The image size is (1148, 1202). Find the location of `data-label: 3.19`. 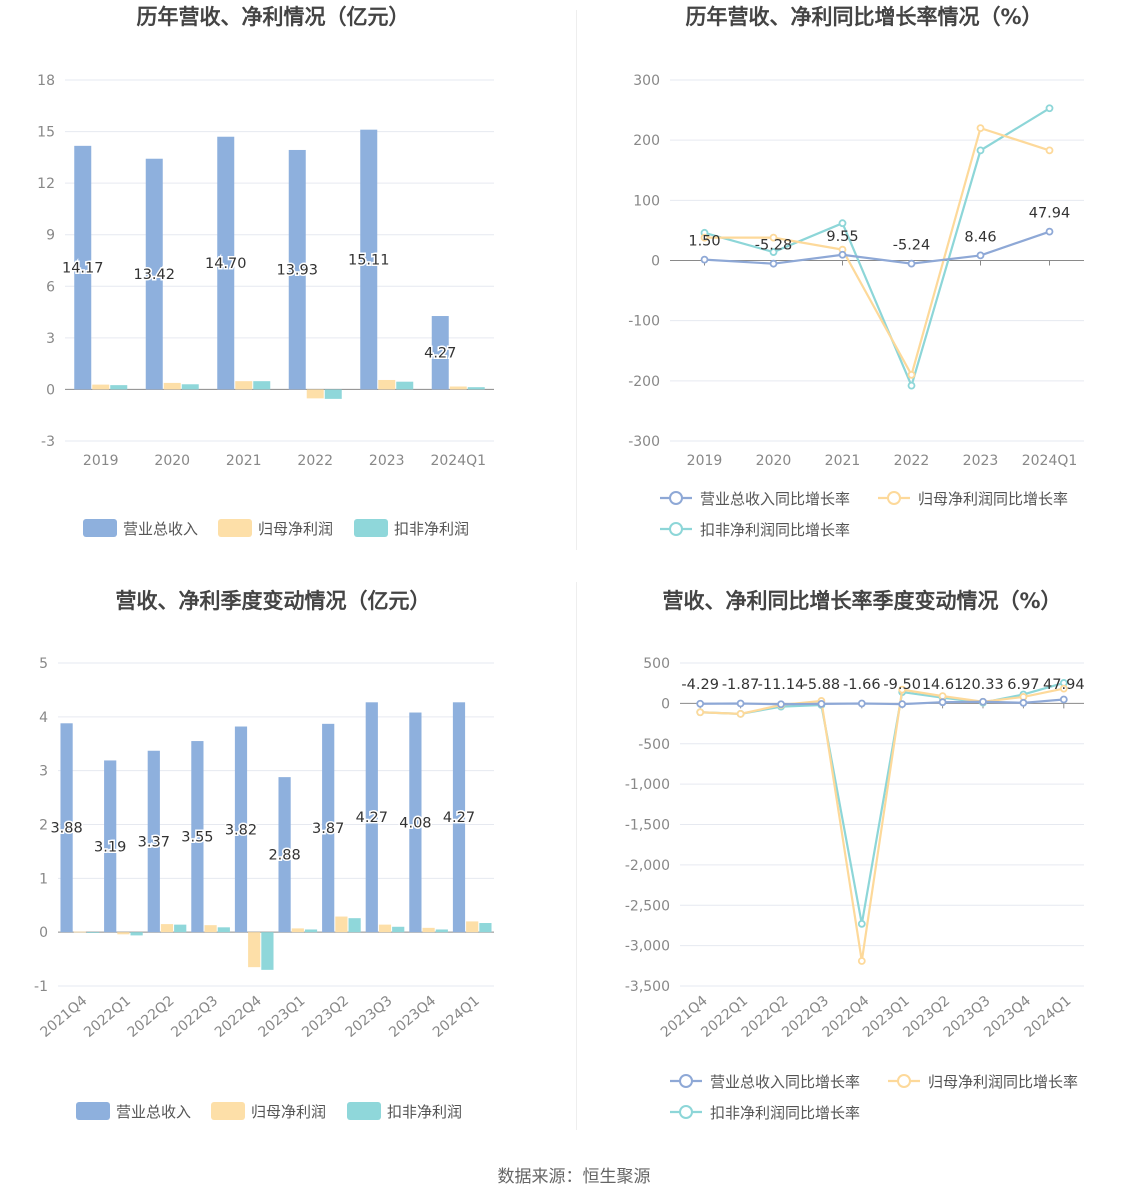

data-label: 3.19 is located at coordinates (110, 847).